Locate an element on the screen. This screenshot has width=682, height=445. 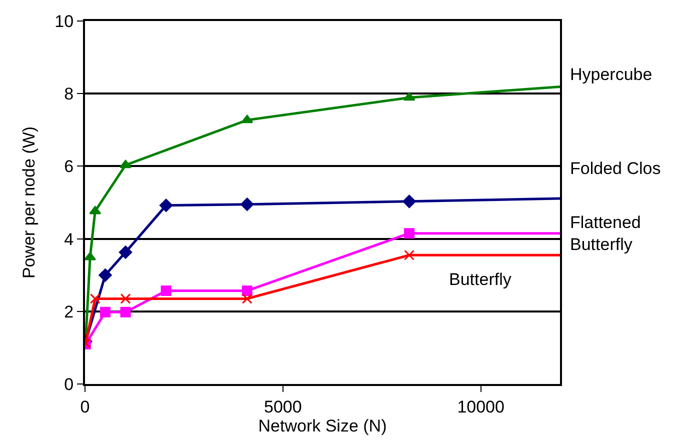
y-tick-label: 2 is located at coordinates (69, 312).